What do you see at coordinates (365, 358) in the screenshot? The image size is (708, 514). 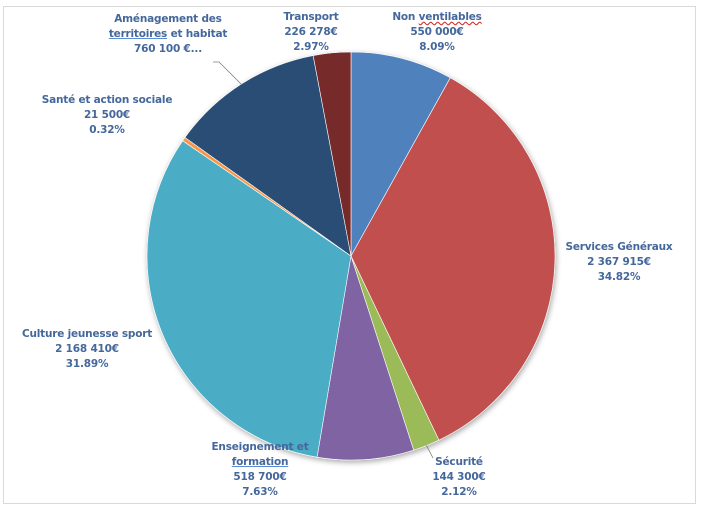 I see `pie-slice-enseignement-et-formation` at bounding box center [365, 358].